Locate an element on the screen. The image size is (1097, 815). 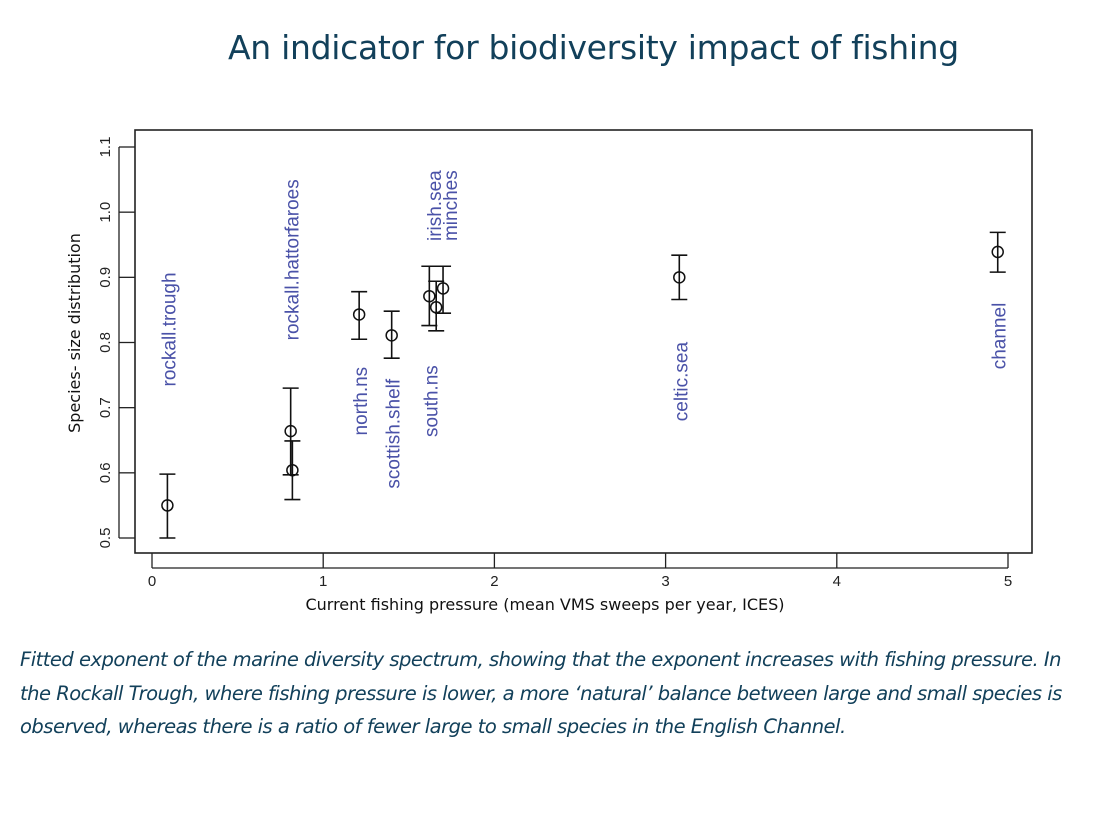
x-tick-label: 3 is located at coordinates (665, 581).